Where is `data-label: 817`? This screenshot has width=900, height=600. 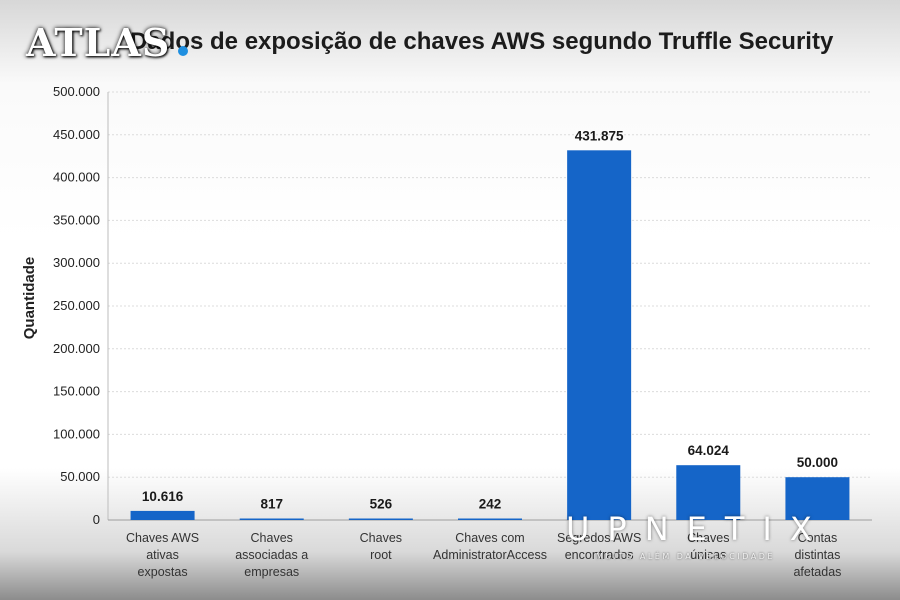 data-label: 817 is located at coordinates (271, 504).